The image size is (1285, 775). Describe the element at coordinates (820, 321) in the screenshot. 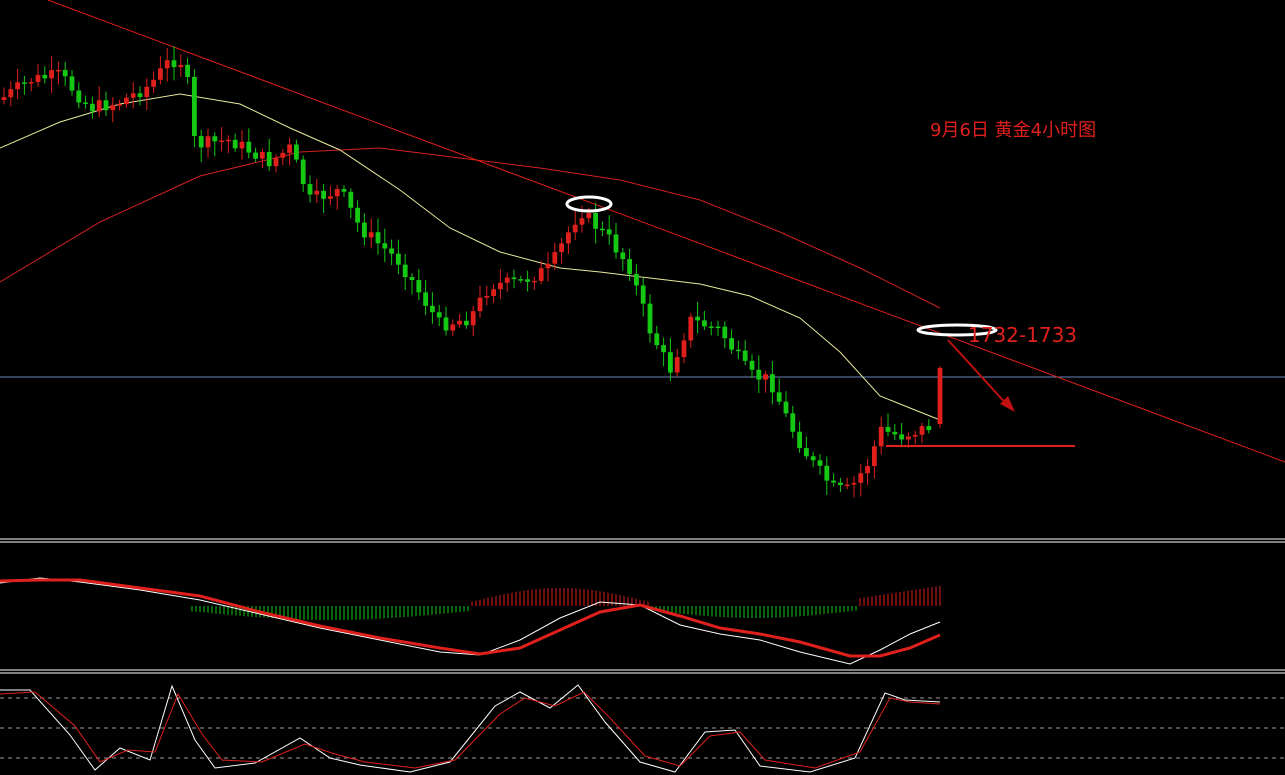

I see `annotations` at that location.